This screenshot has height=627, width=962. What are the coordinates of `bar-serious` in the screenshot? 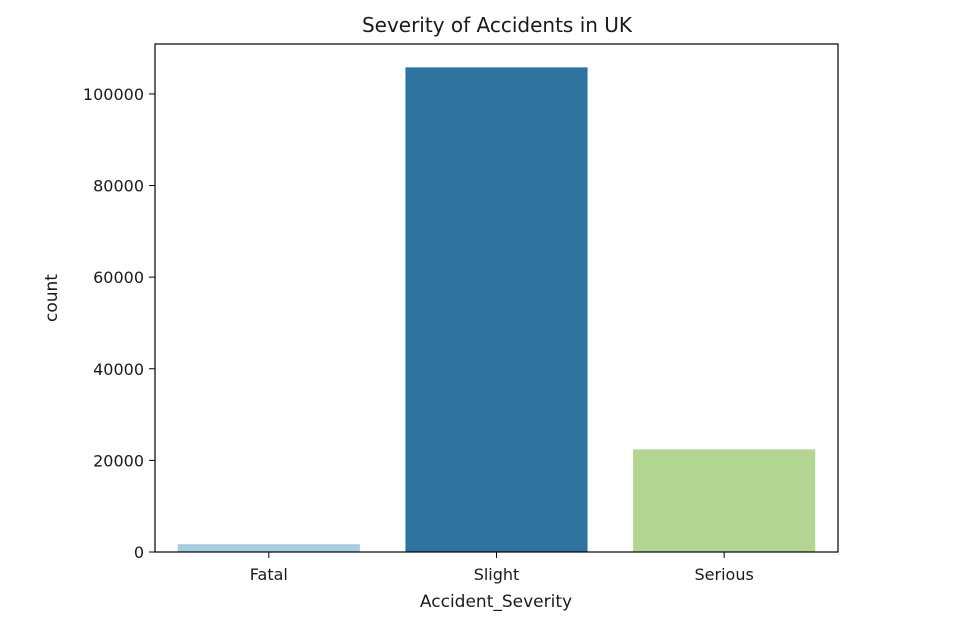 It's located at (724, 500).